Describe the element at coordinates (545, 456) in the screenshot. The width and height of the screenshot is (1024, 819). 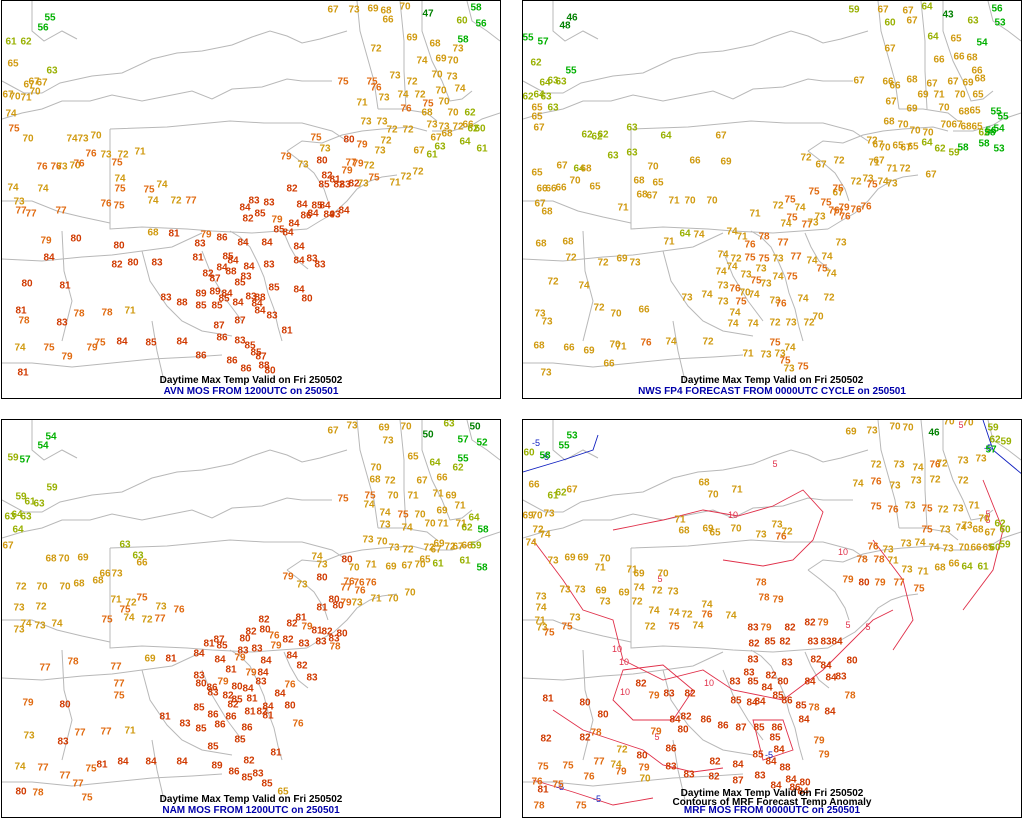
I see `station-temp: 58` at that location.